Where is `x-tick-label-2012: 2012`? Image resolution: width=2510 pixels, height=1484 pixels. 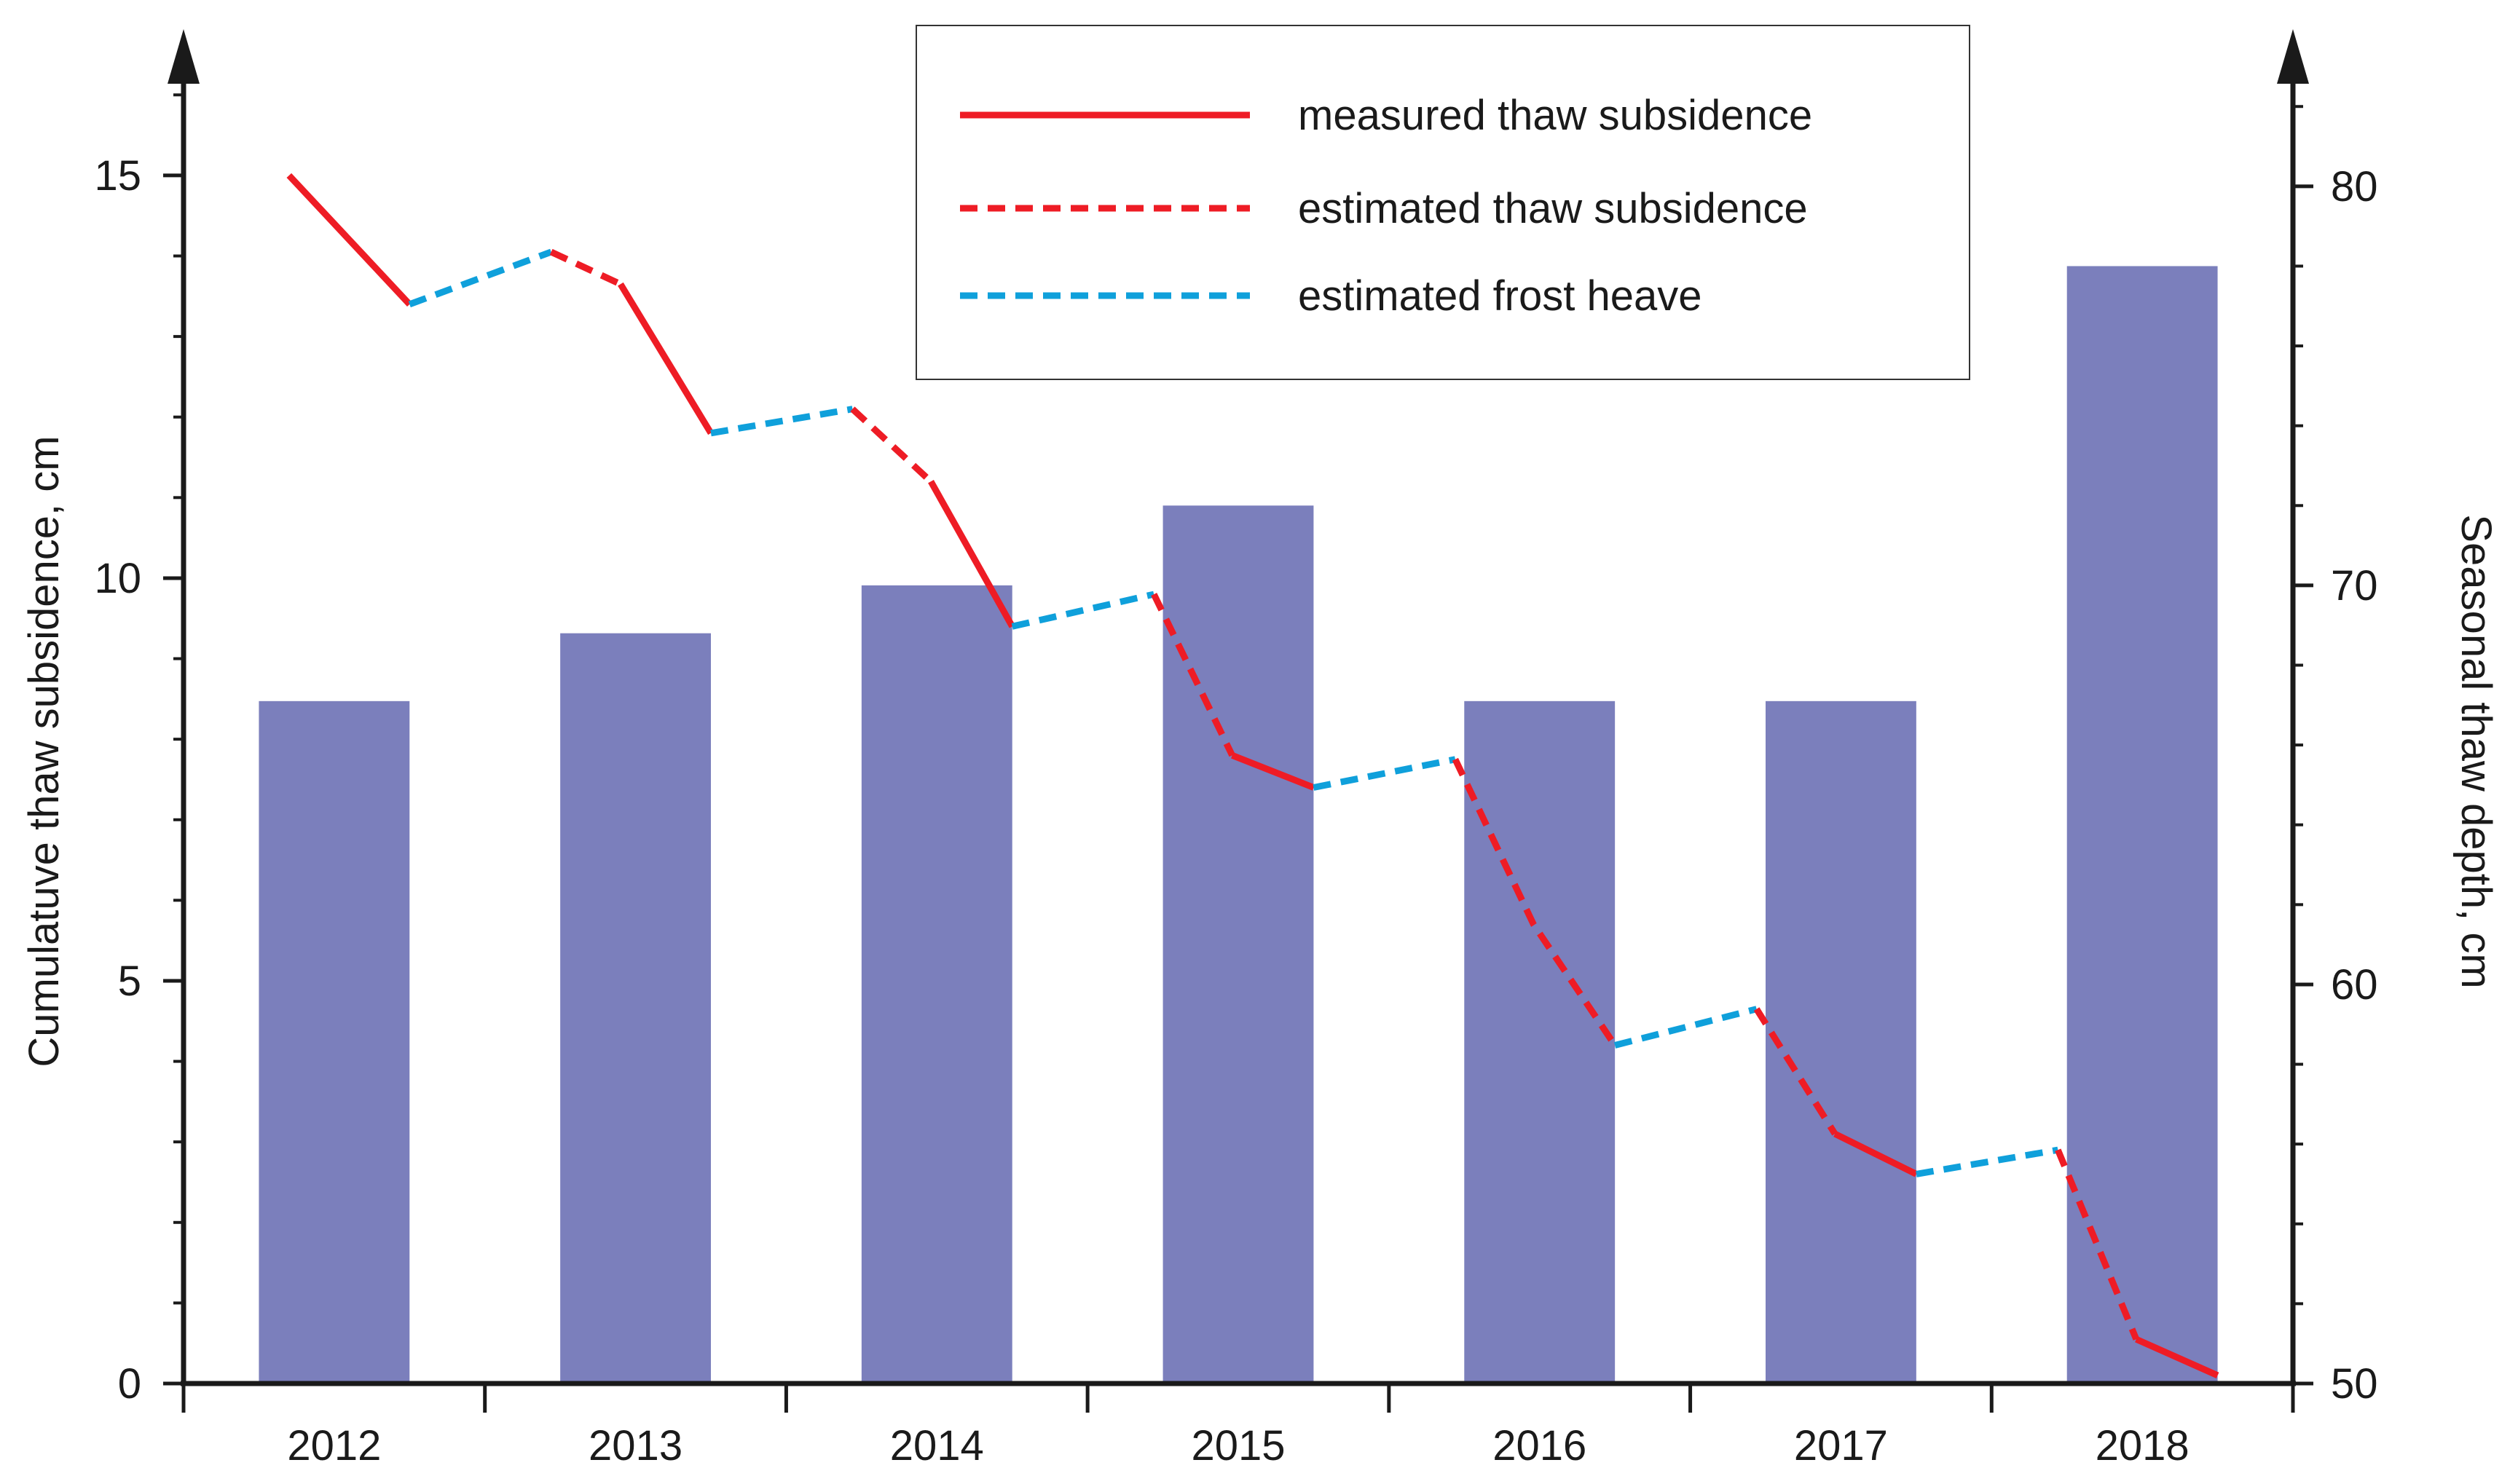
x-tick-label-2012: 2012 is located at coordinates (334, 1445).